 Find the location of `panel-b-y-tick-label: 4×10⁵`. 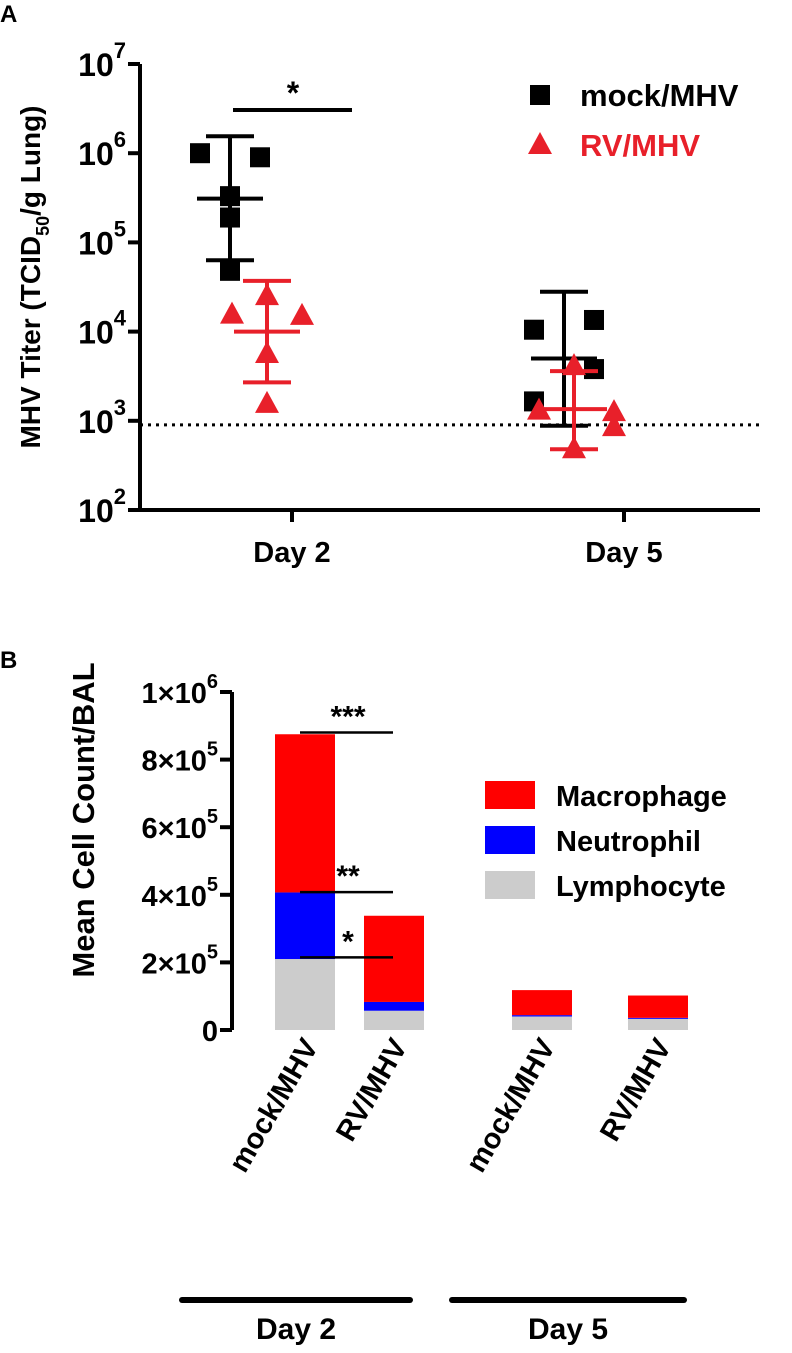

panel-b-y-tick-label: 4×10⁵ is located at coordinates (180, 893).